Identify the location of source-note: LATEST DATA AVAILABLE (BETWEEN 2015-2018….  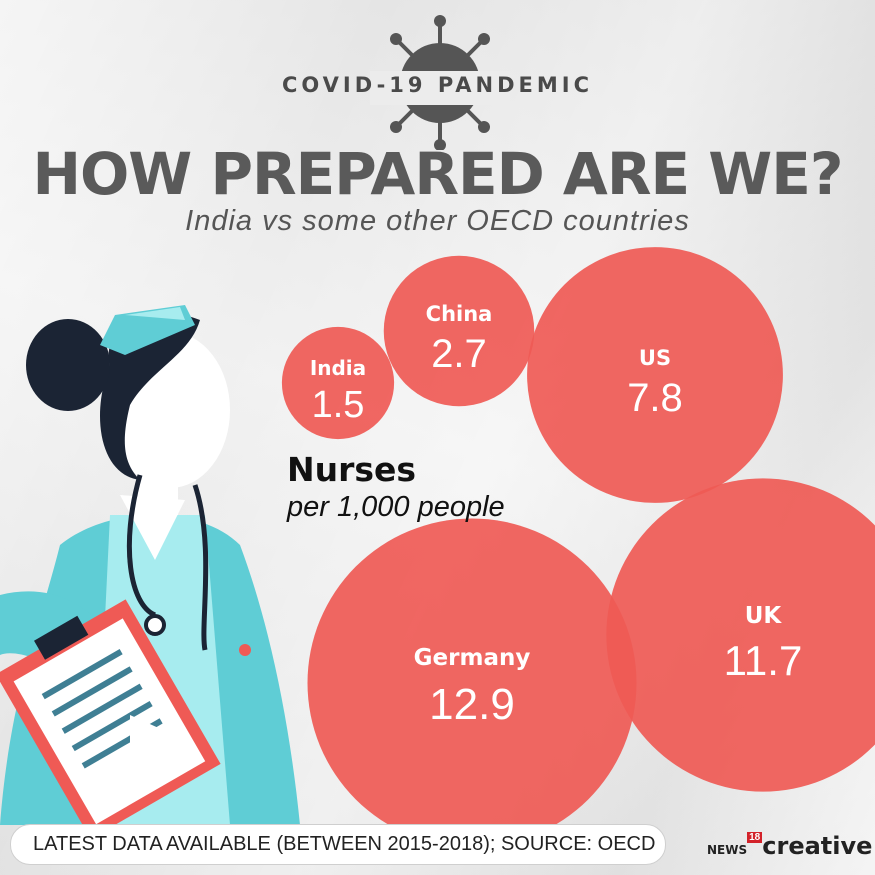
(344, 844).